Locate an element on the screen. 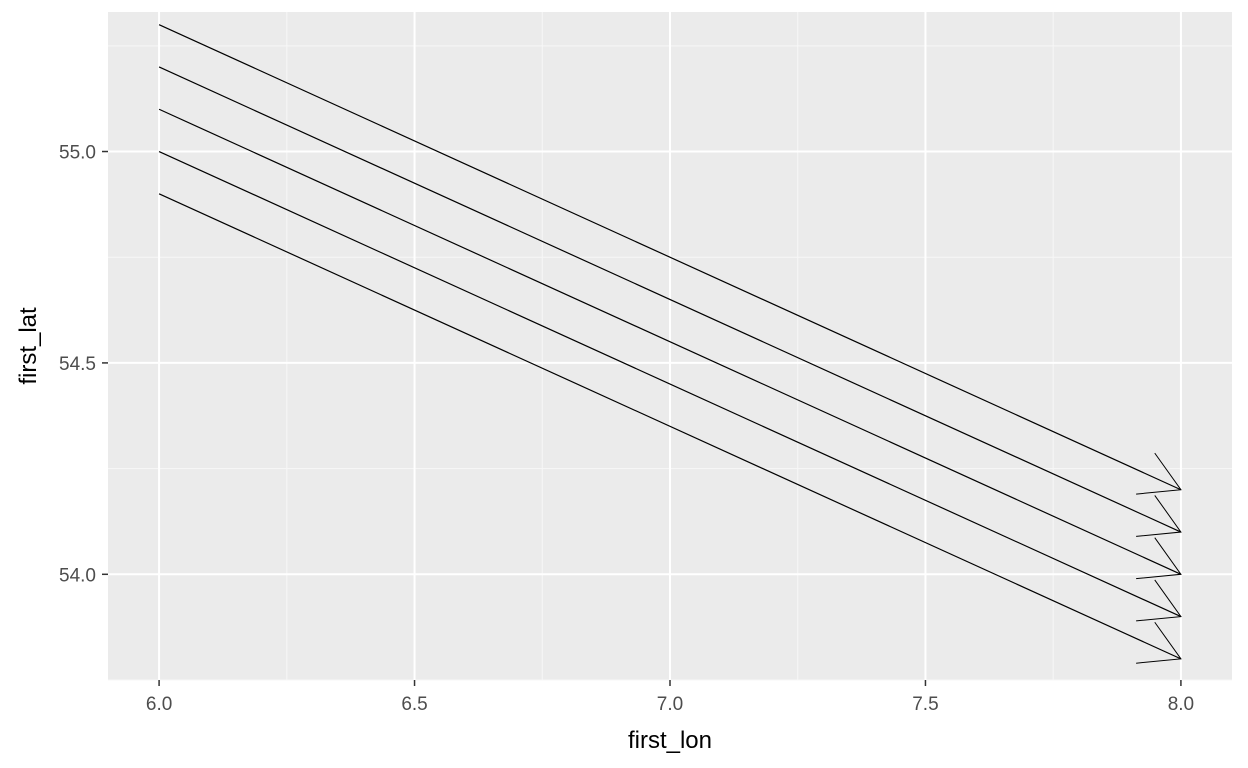 The image size is (1248, 768). y-axis: 54.0 54.5 55.0 is located at coordinates (83, 364).